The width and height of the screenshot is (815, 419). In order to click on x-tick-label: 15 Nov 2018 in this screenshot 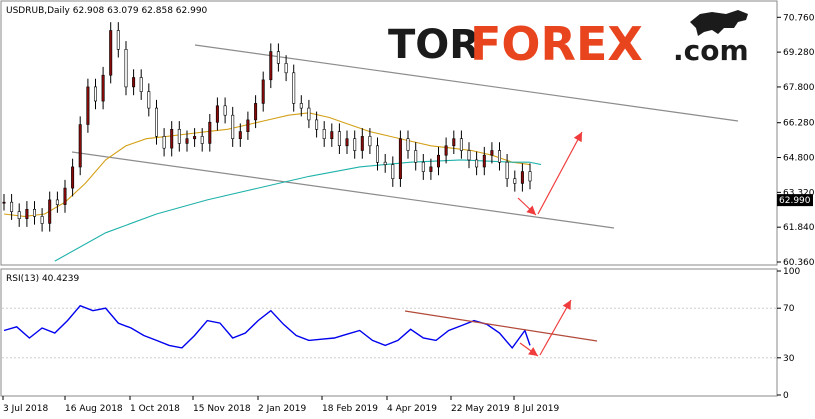, I will do `click(222, 409)`.